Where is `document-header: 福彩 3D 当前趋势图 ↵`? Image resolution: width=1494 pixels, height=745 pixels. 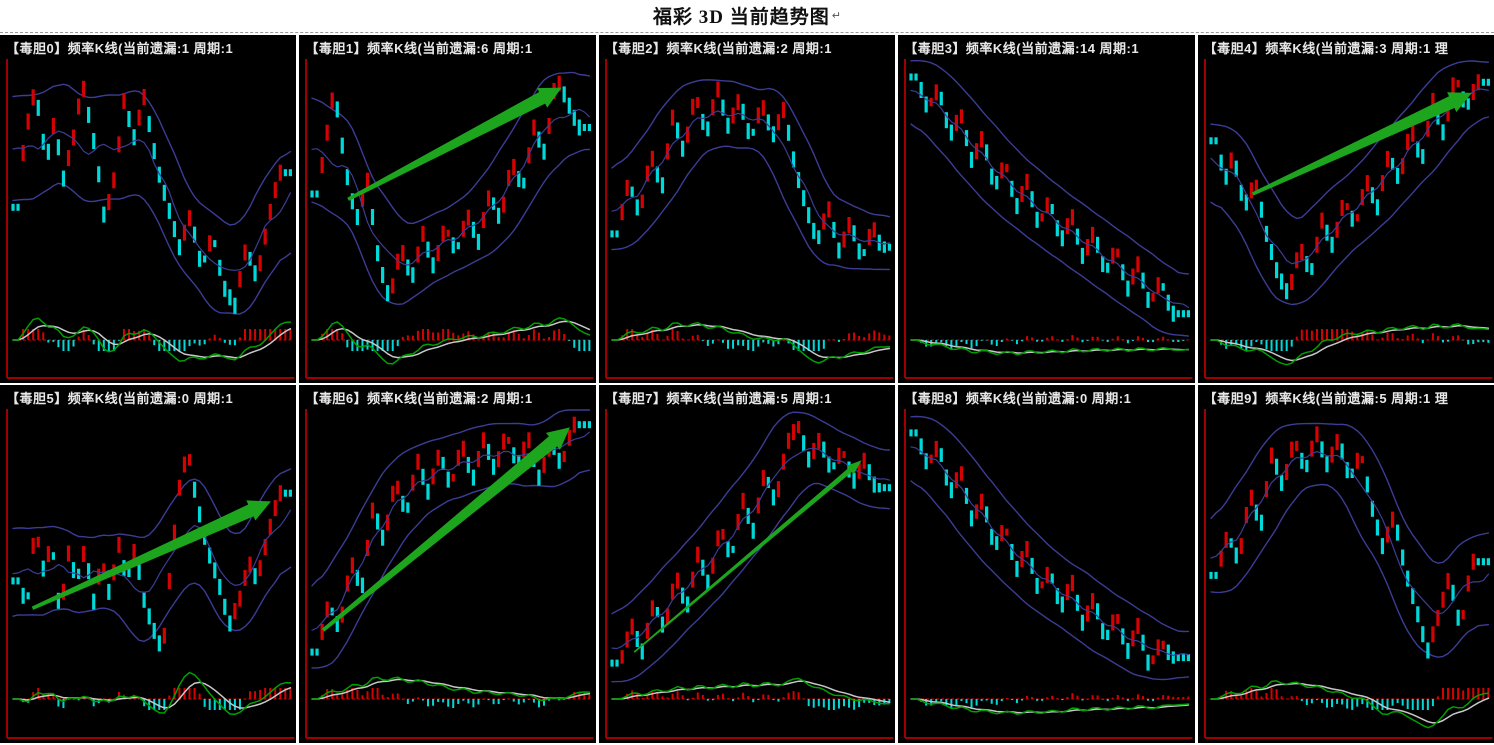
document-header: 福彩 3D 当前趋势图 ↵ is located at coordinates (747, 15).